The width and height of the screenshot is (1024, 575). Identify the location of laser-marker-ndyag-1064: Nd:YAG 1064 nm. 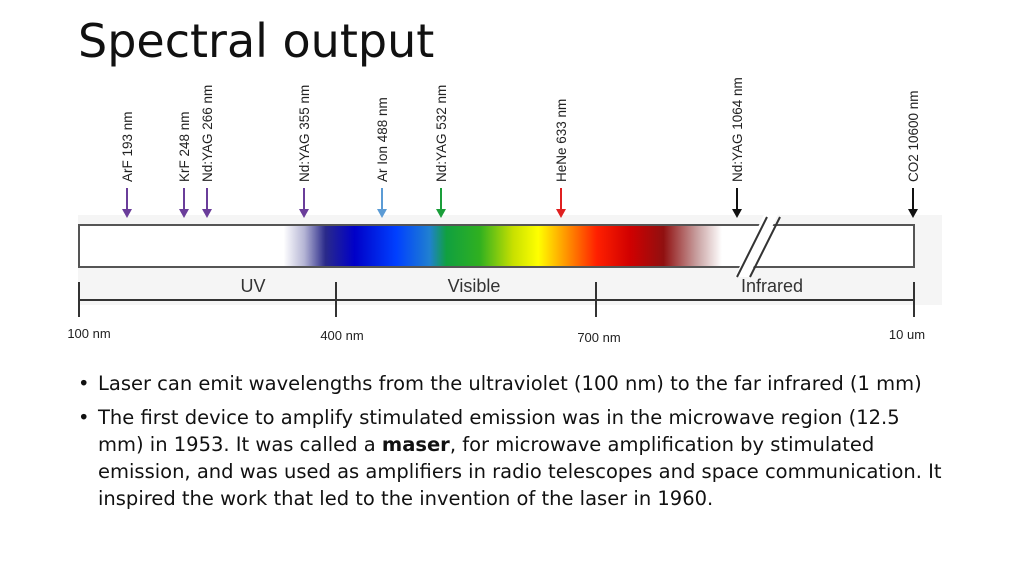
(737, 147).